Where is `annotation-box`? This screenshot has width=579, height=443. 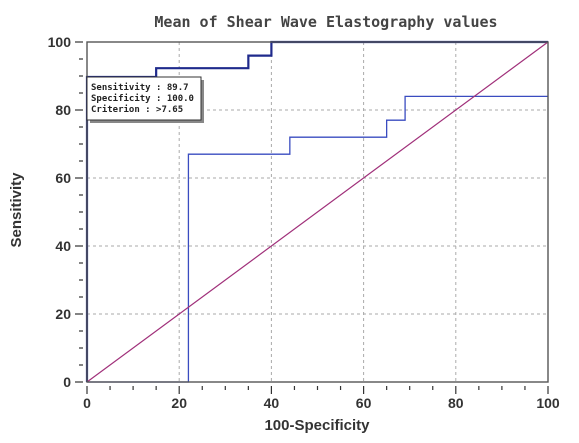 annotation-box is located at coordinates (144, 98).